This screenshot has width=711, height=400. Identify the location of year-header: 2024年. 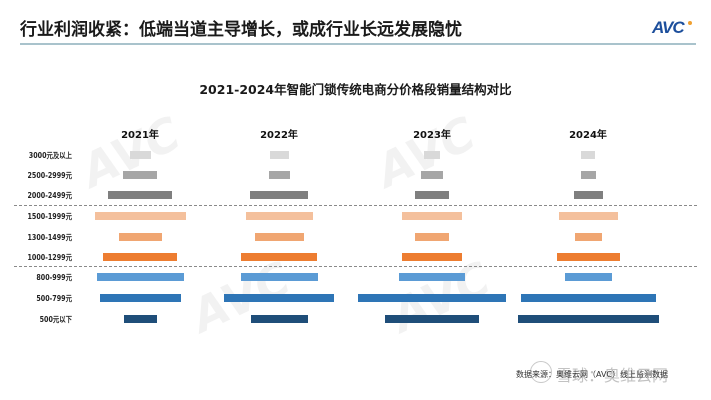
(588, 135).